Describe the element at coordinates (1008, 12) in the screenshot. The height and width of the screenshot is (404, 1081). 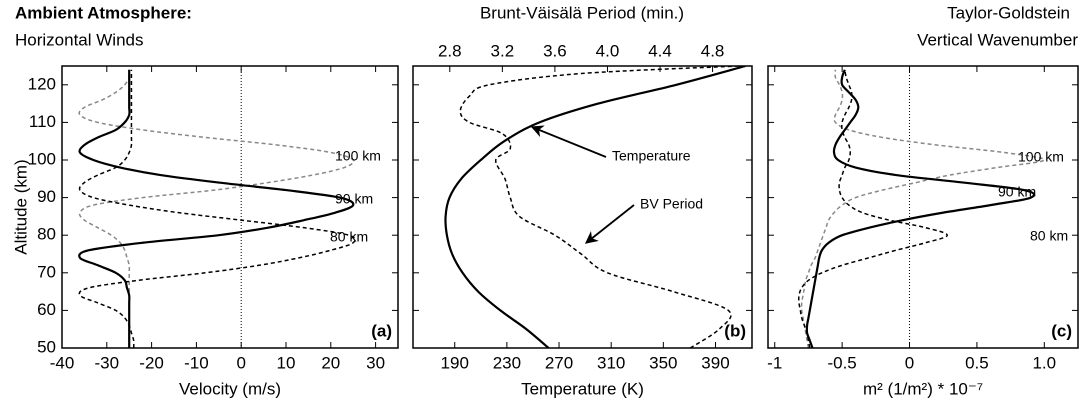
I see `panel-title: Taylor-Goldstein` at that location.